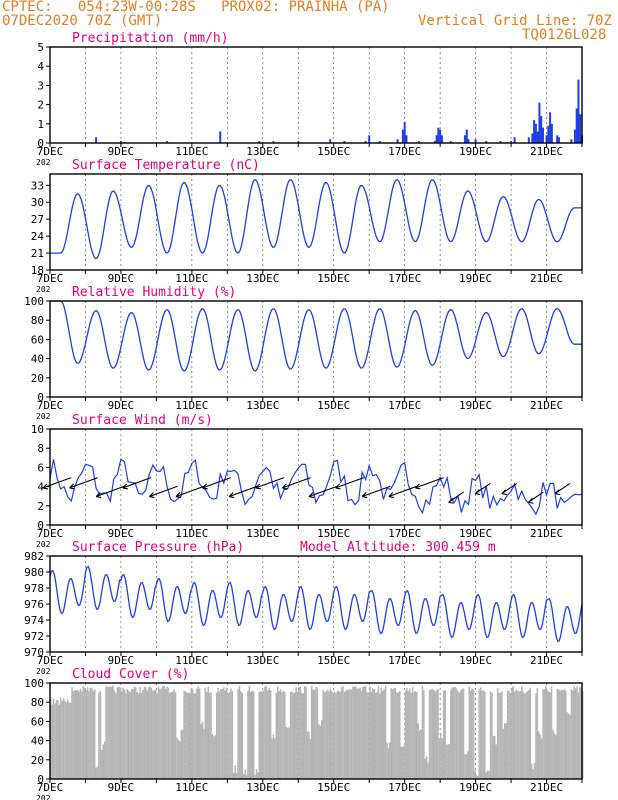 The image size is (618, 800). I want to click on x-tick-label: 11DEC, so click(191, 533).